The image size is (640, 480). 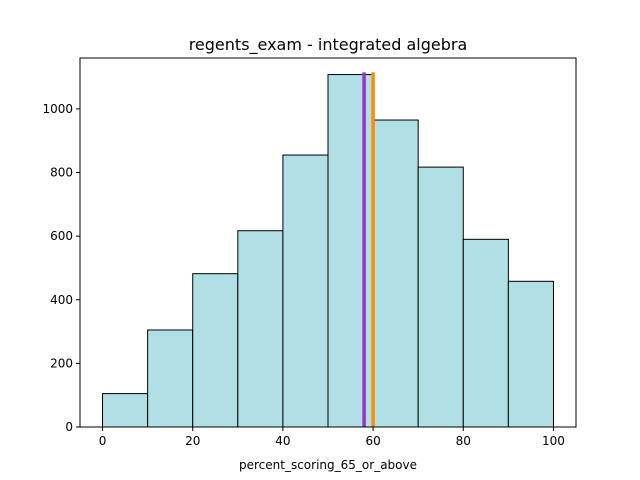 What do you see at coordinates (463, 441) in the screenshot?
I see `x-tick-label-4: 80` at bounding box center [463, 441].